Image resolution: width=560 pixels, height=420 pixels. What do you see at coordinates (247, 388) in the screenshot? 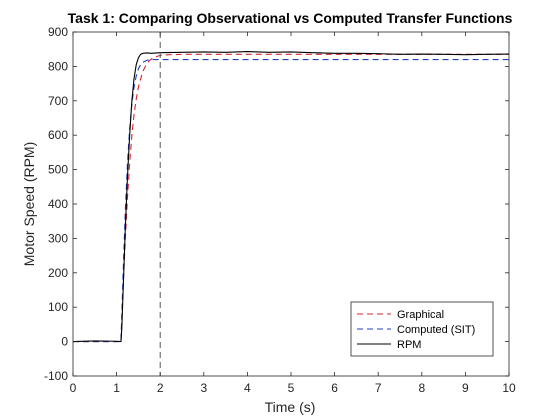
I see `x-tick-label: 4` at bounding box center [247, 388].